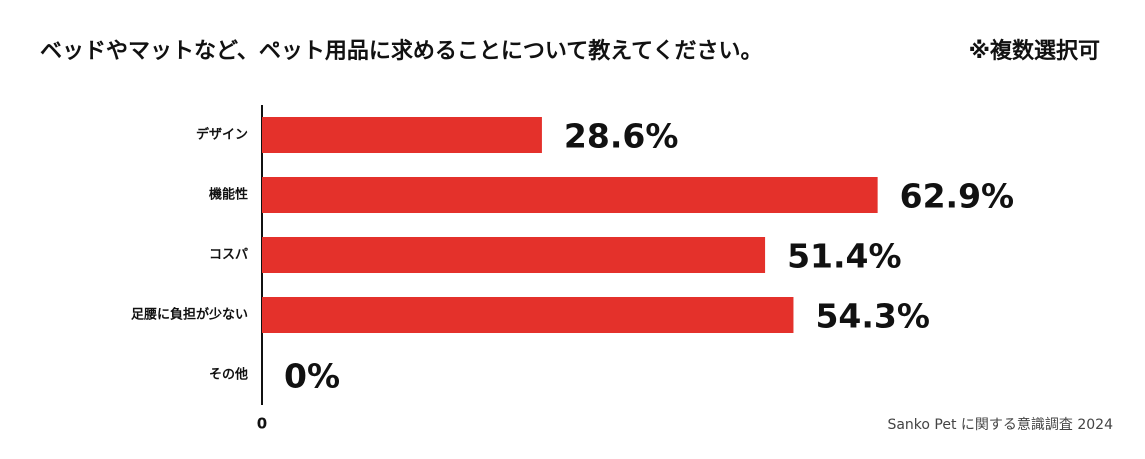 This screenshot has width=1145, height=459. What do you see at coordinates (262, 424) in the screenshot?
I see `x-tick-label: 0` at bounding box center [262, 424].